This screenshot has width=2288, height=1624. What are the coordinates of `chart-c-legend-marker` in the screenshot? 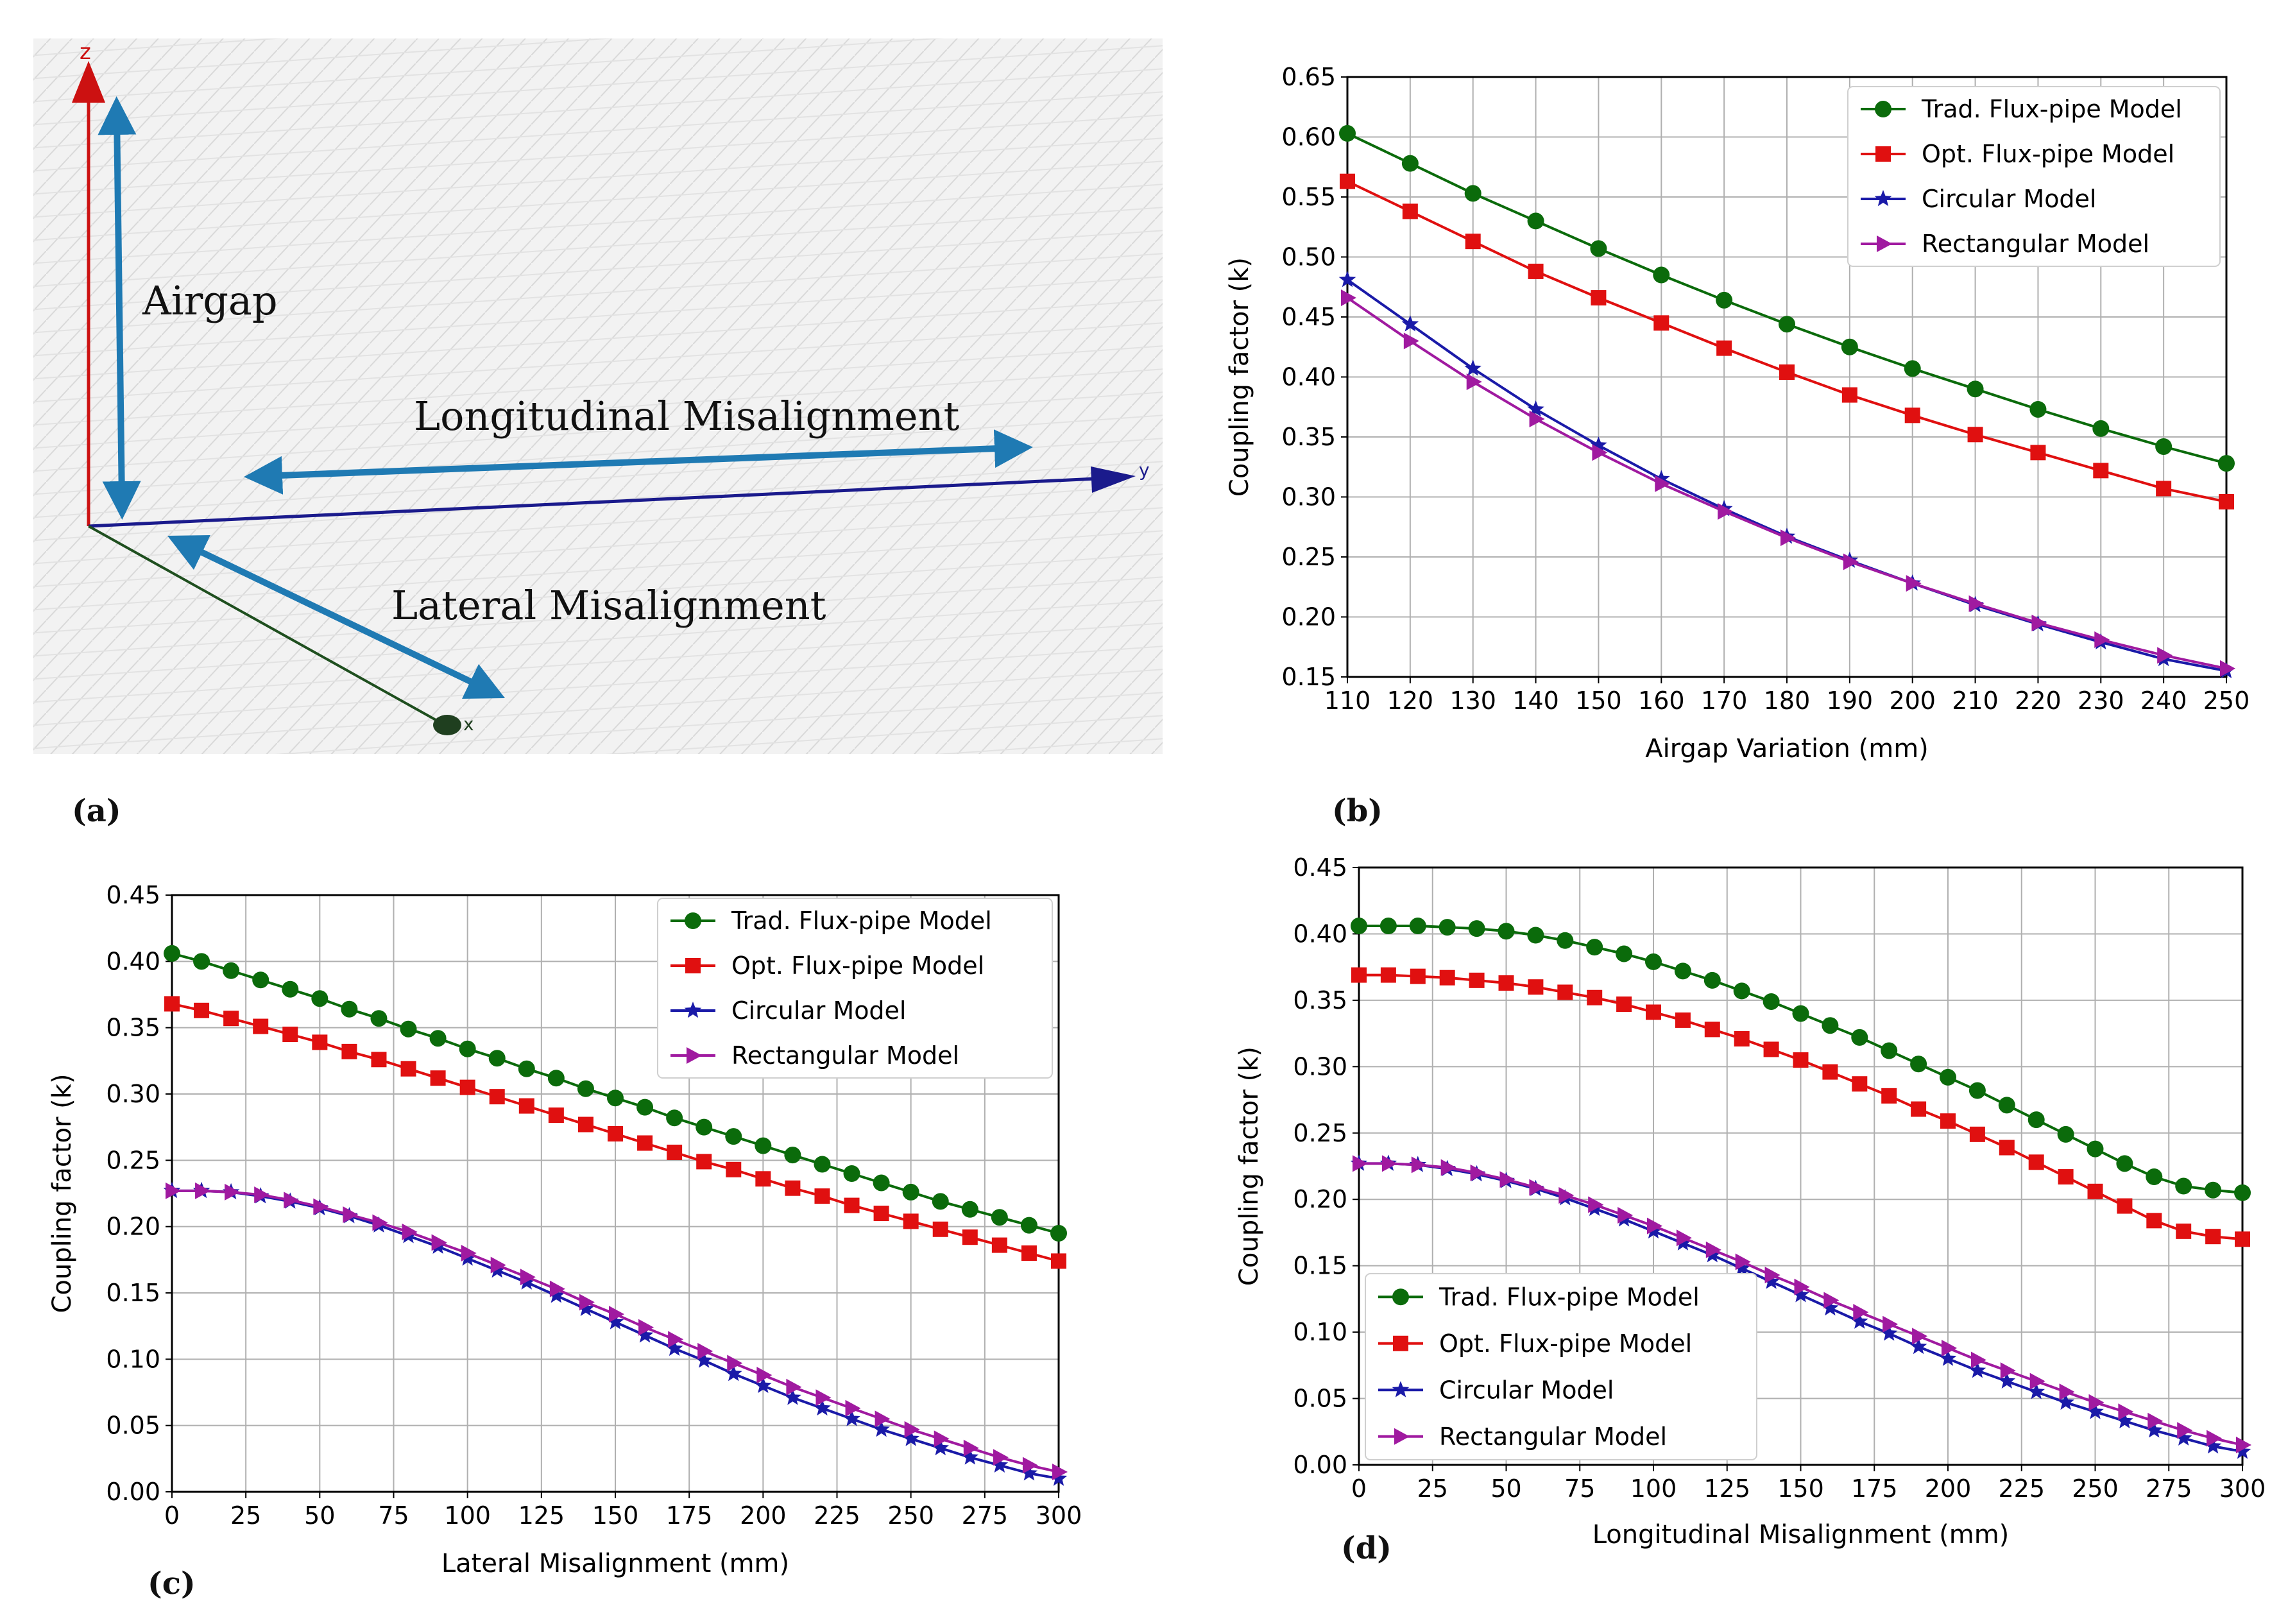 It's located at (693, 921).